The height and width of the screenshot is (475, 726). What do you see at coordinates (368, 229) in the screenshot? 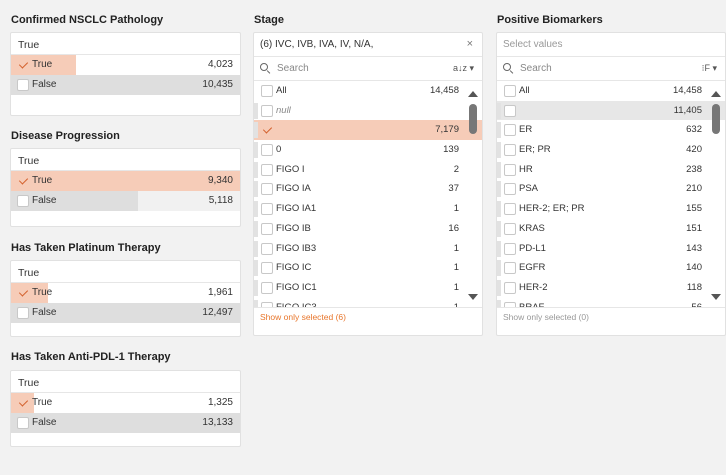
I see `list-item: FIGO IB 16` at bounding box center [368, 229].